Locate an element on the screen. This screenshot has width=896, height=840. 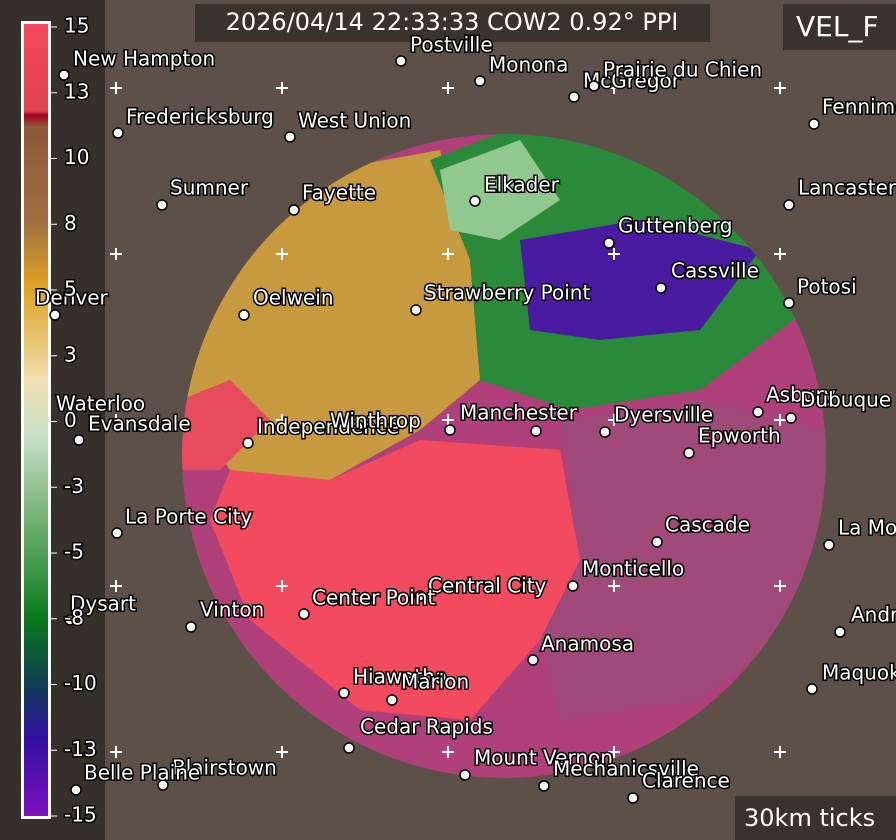
colorbar-tick-label: -10 is located at coordinates (80, 683).